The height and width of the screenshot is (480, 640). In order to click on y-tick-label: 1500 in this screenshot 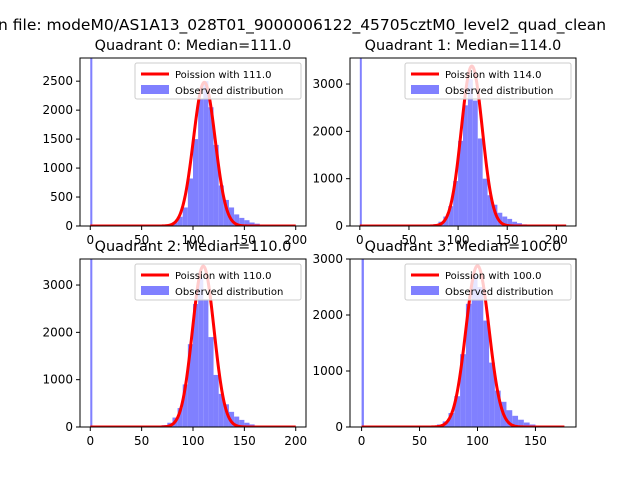, I will do `click(57, 139)`.